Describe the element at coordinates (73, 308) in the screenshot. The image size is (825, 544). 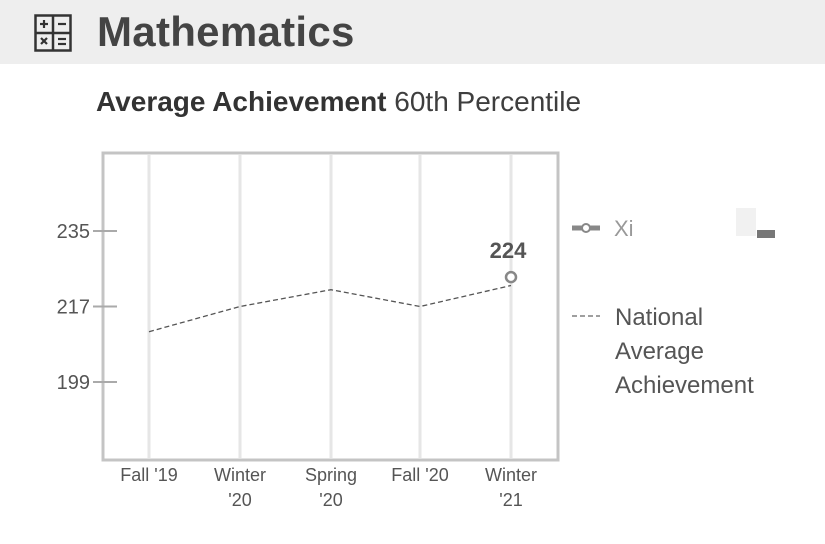
I see `y-tick-label: 217` at that location.